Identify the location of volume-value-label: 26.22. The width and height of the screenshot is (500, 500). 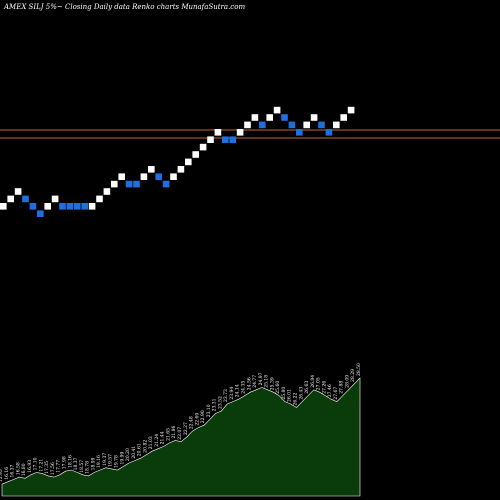
(296, 398).